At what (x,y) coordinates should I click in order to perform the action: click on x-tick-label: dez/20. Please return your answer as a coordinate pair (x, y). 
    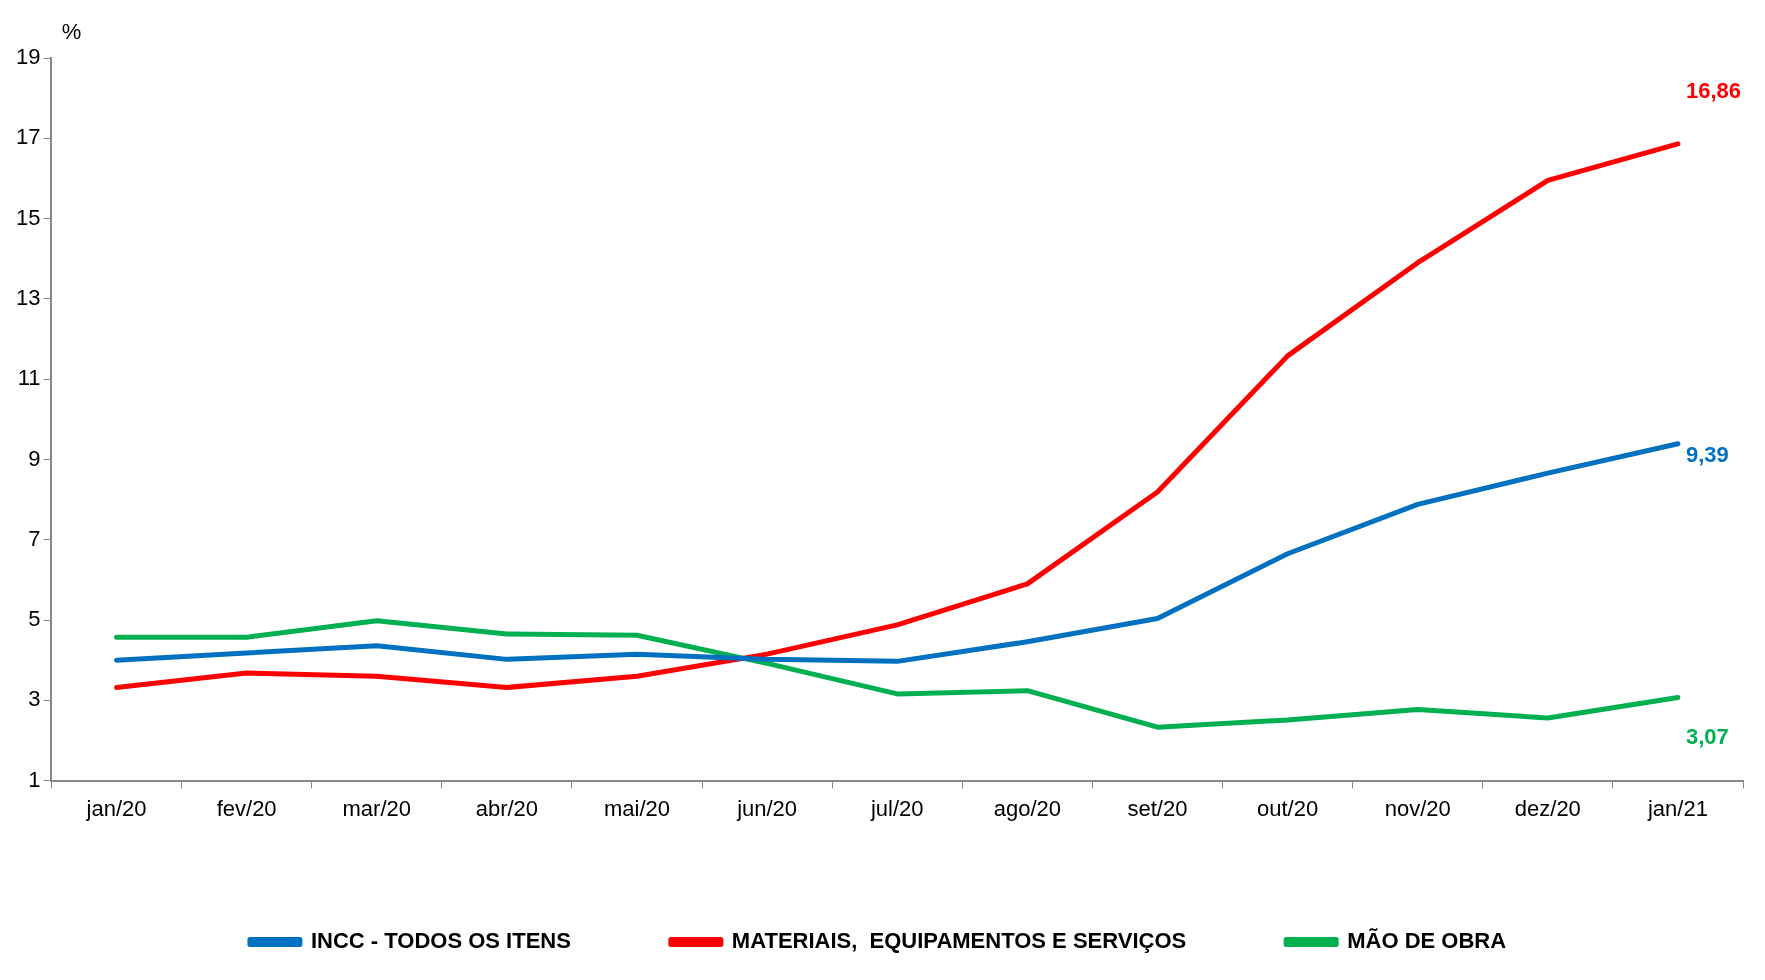
    Looking at the image, I should click on (1547, 808).